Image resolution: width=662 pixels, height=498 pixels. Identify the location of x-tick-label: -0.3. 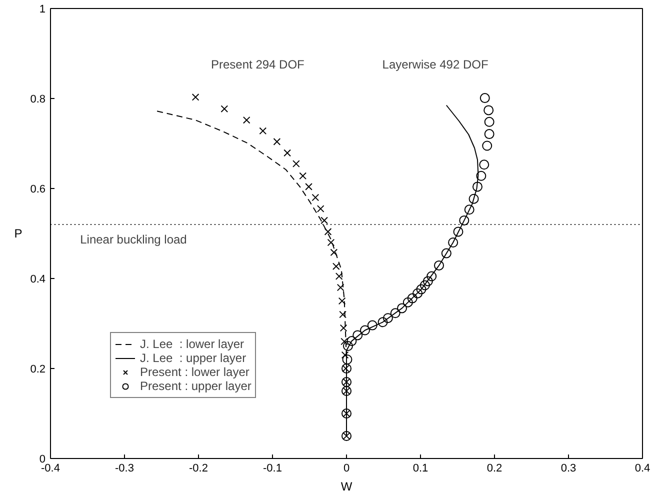
(124, 468).